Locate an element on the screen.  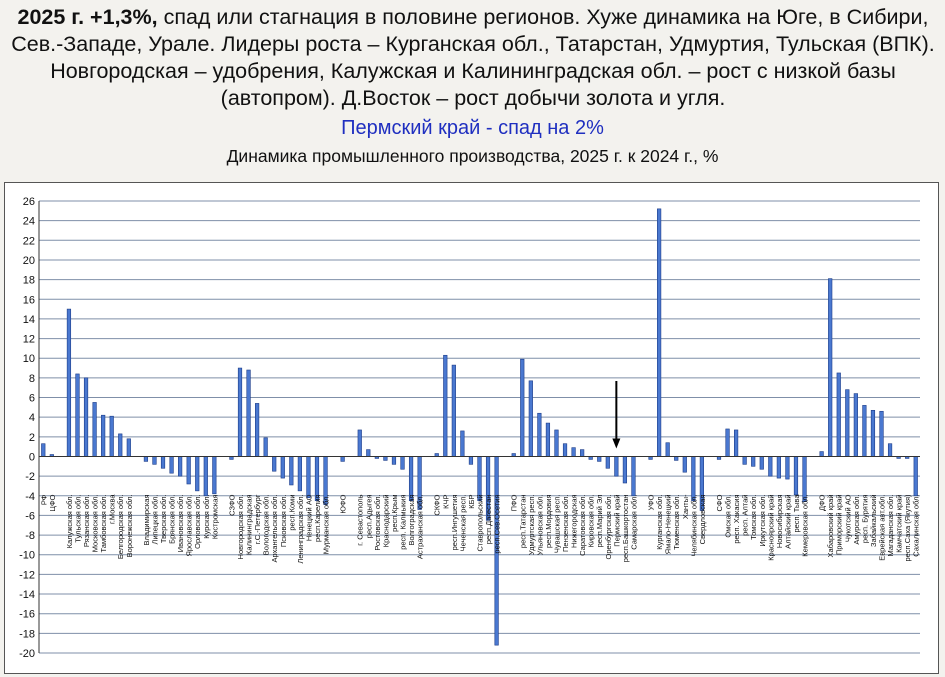
category-label: Воронежская обл. is located at coordinates (129, 525).